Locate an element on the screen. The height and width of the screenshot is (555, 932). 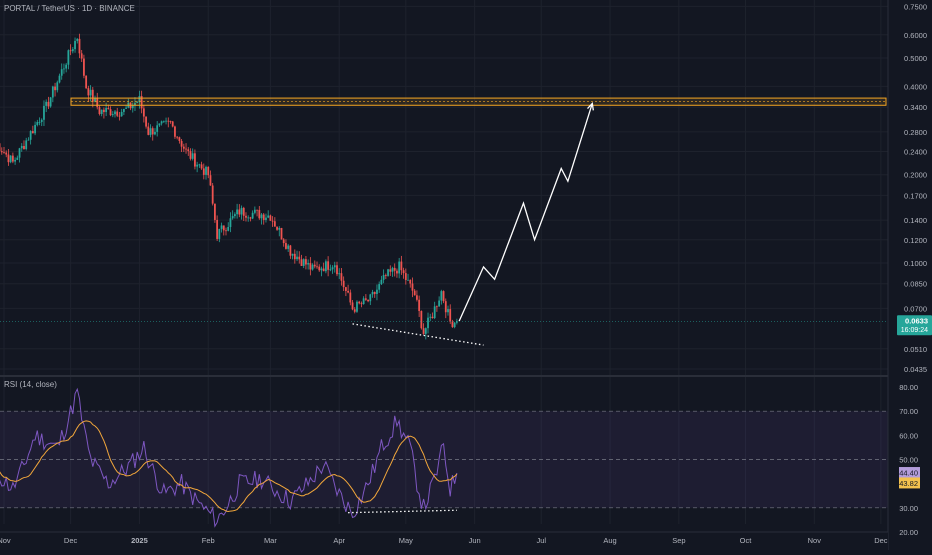
price-tick-label: 0.1400 is located at coordinates (915, 220).